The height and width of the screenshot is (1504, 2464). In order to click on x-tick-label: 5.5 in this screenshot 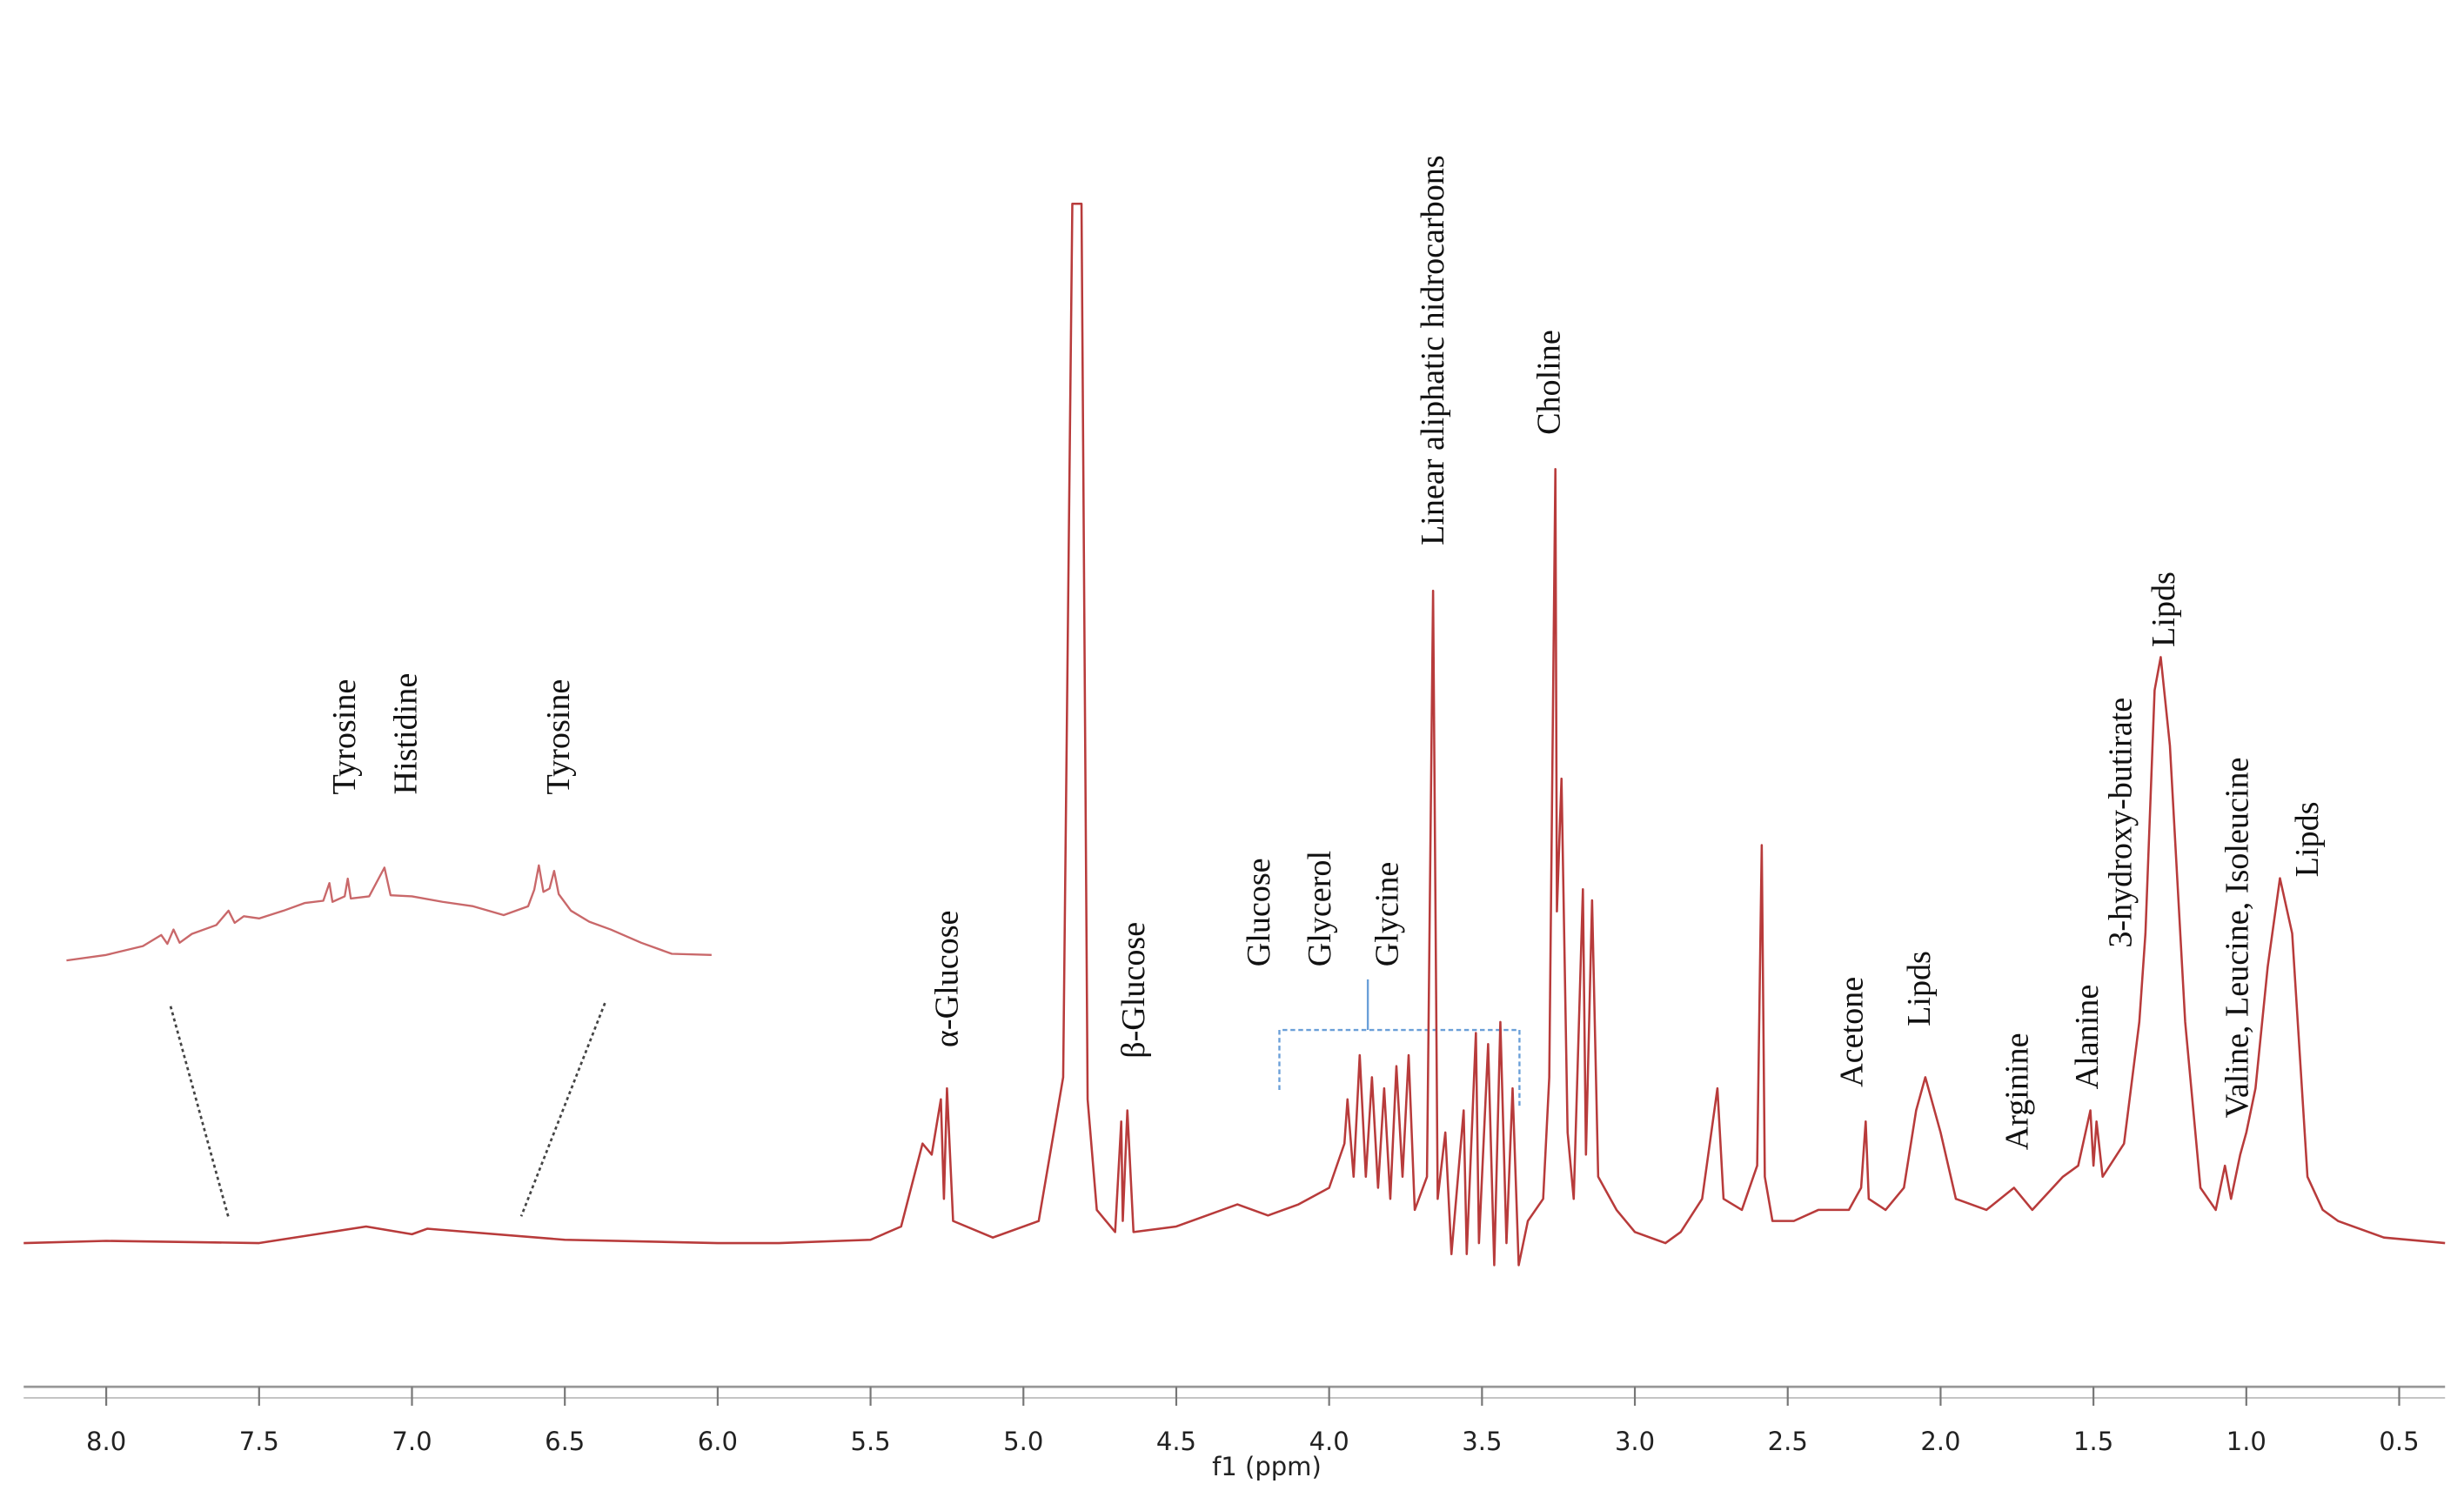, I will do `click(870, 1441)`.